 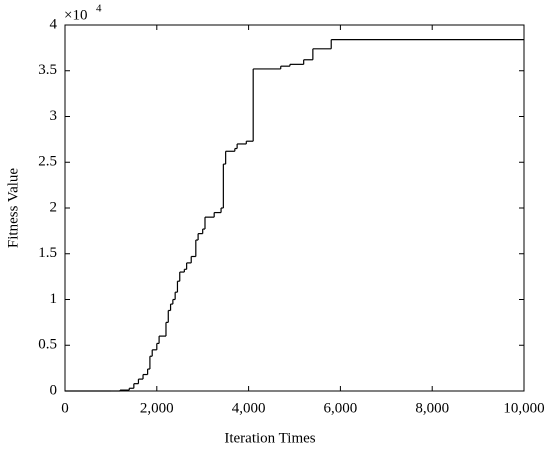 I want to click on y-tick-label: 0, so click(x=54, y=390).